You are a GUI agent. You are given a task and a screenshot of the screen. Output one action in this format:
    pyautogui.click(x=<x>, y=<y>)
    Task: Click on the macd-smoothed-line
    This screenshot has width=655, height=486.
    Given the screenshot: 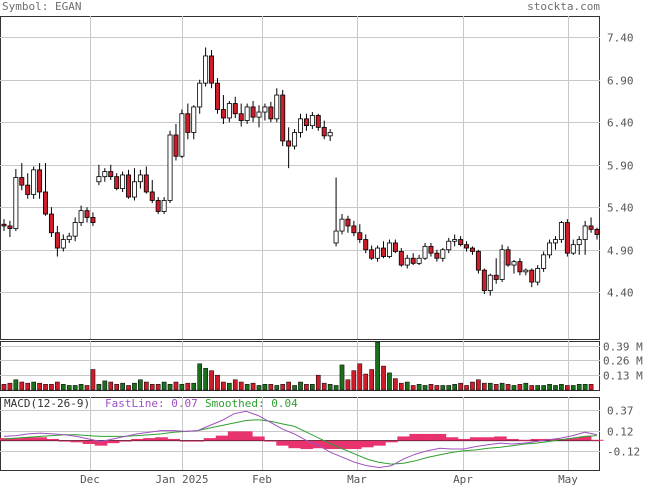 What is the action you would take?
    pyautogui.click(x=300, y=442)
    